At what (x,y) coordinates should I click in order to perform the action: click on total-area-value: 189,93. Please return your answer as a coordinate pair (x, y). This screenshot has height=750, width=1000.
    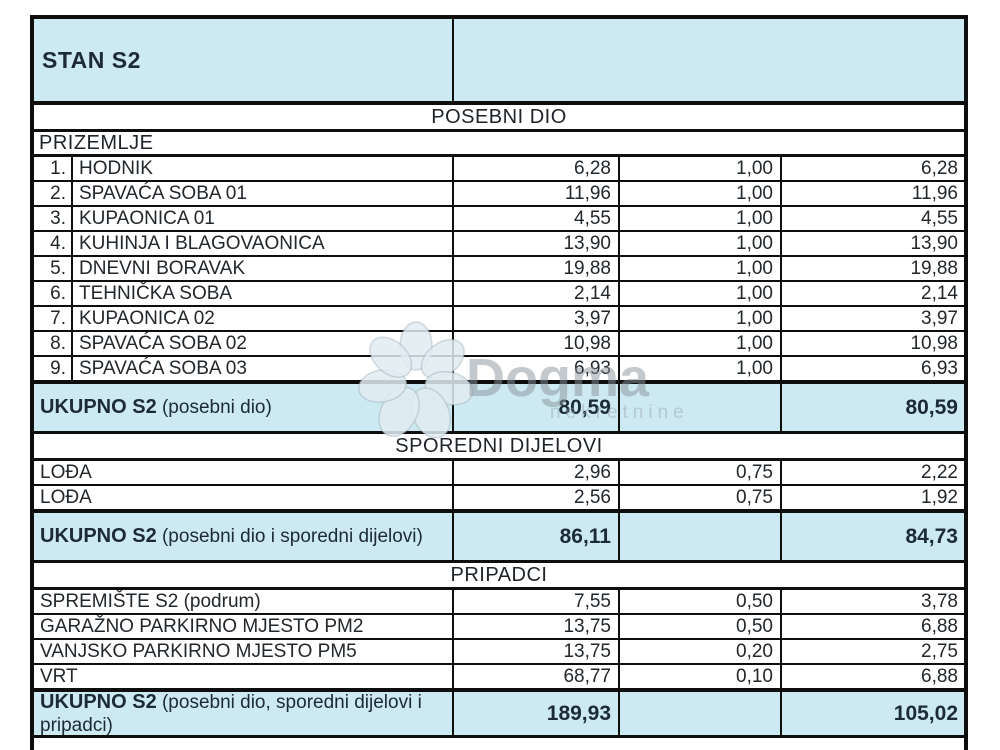
    Looking at the image, I should click on (537, 713).